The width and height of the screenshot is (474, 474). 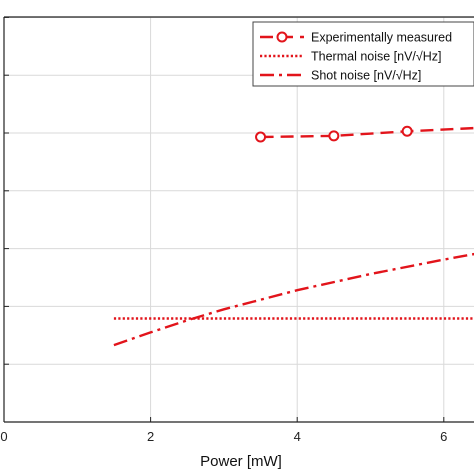 What do you see at coordinates (223, 436) in the screenshot?
I see `x-tick-labels: 024681012` at bounding box center [223, 436].